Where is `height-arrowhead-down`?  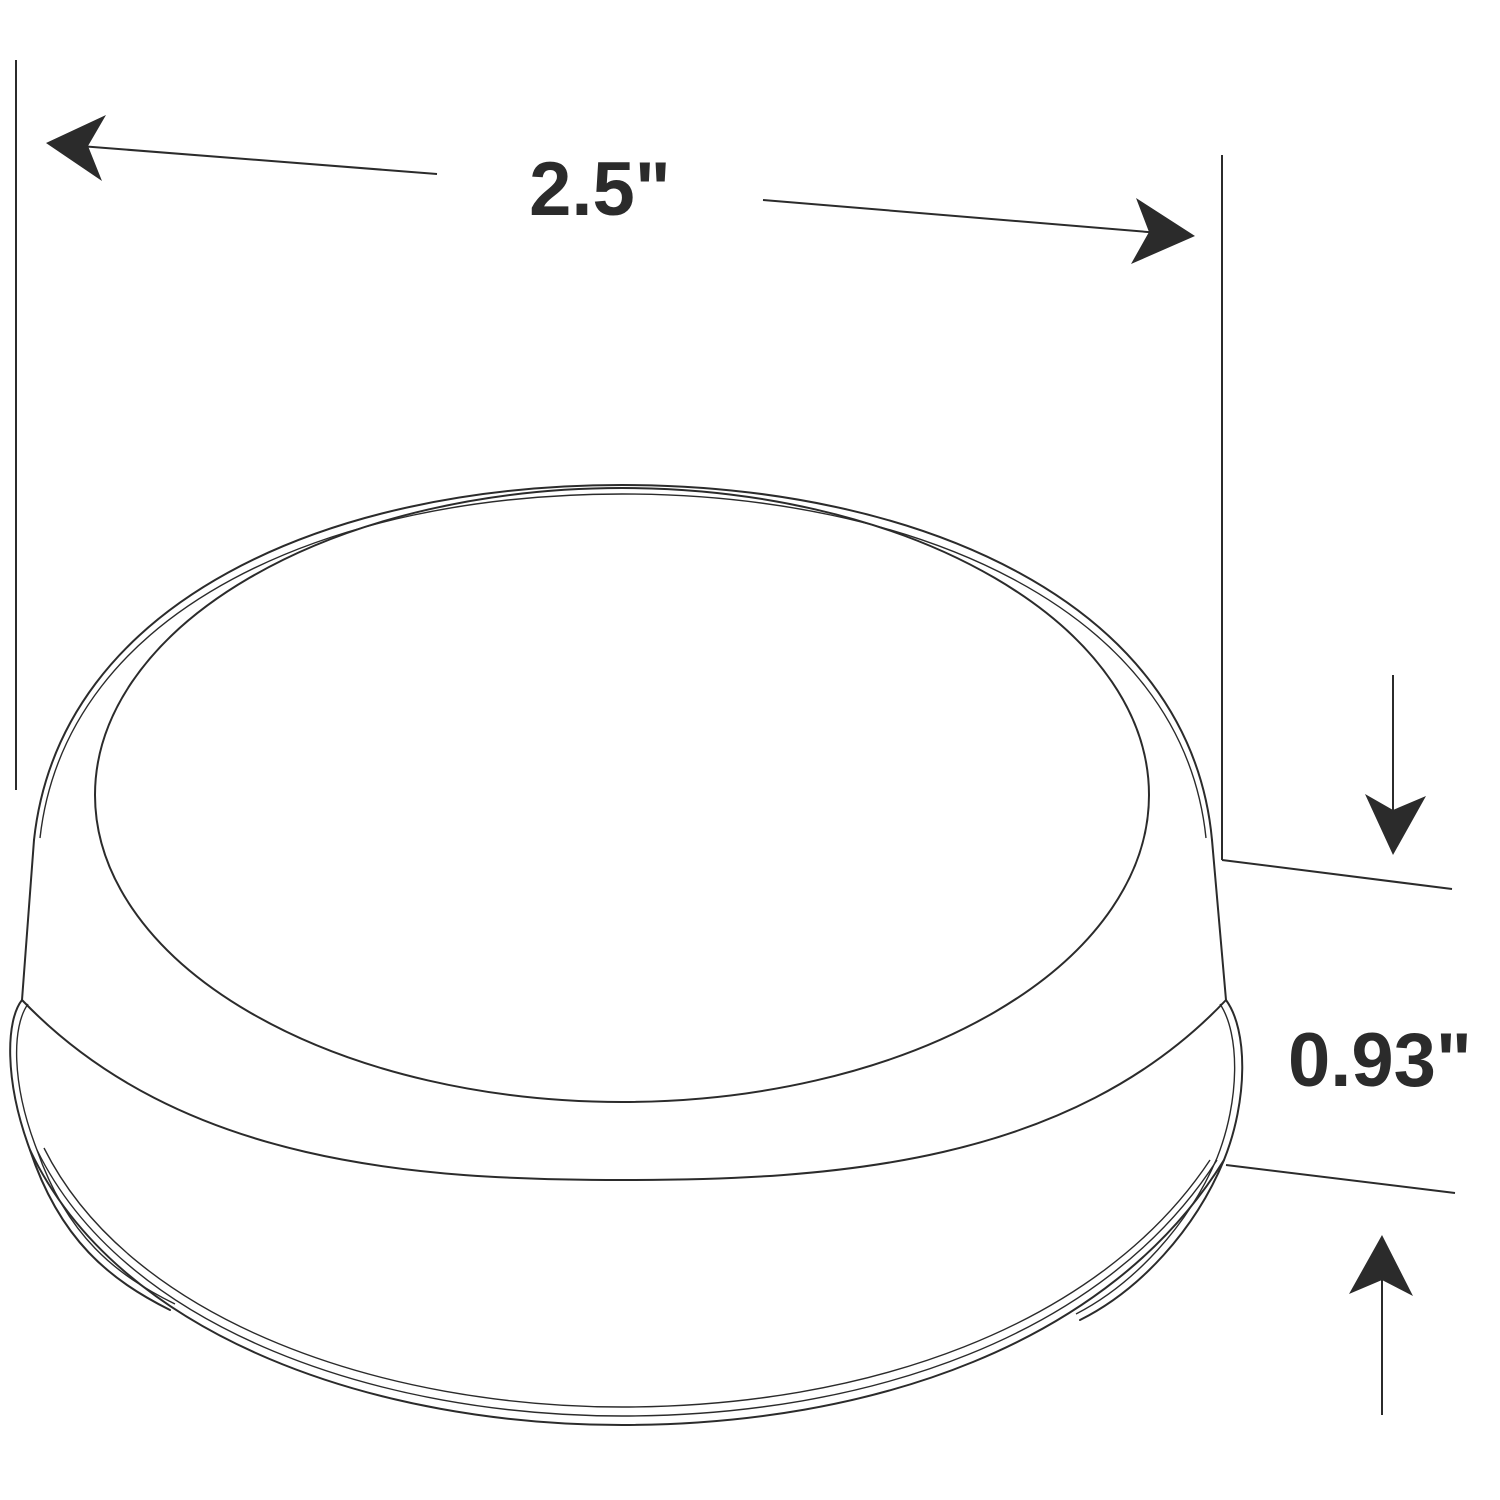
height-arrowhead-down is located at coordinates (1395, 824).